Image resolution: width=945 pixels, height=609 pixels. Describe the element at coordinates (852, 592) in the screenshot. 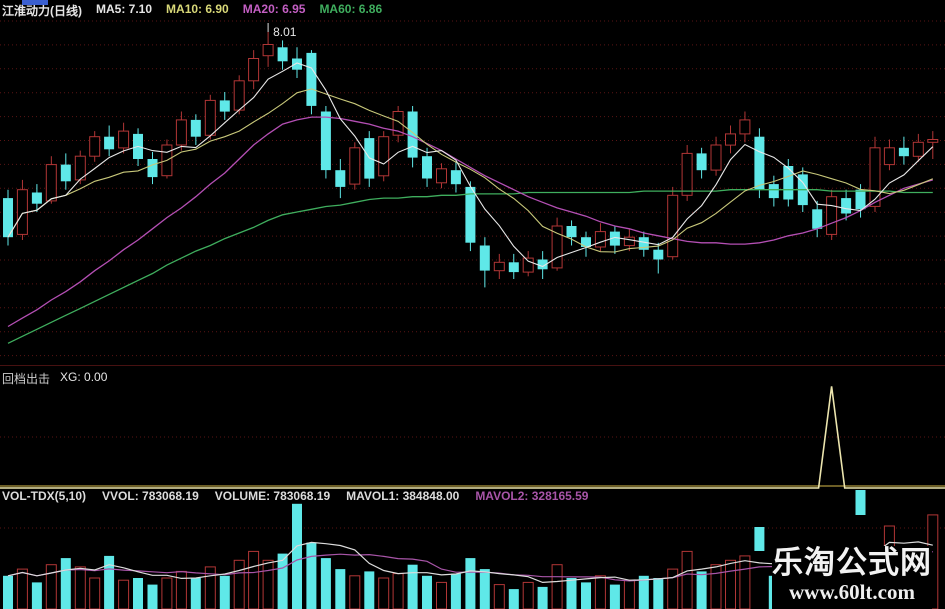

I see `watermark-url: www.60lt.com` at that location.